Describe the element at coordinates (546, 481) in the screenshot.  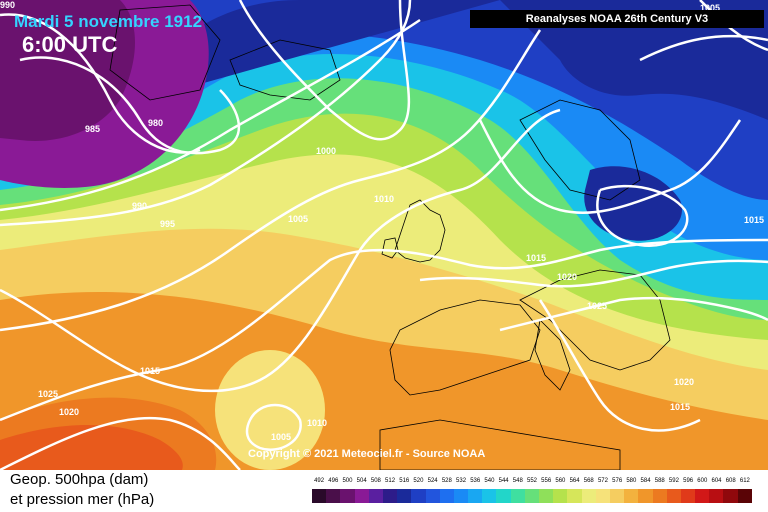
I see `scale-tick-label: 556` at that location.